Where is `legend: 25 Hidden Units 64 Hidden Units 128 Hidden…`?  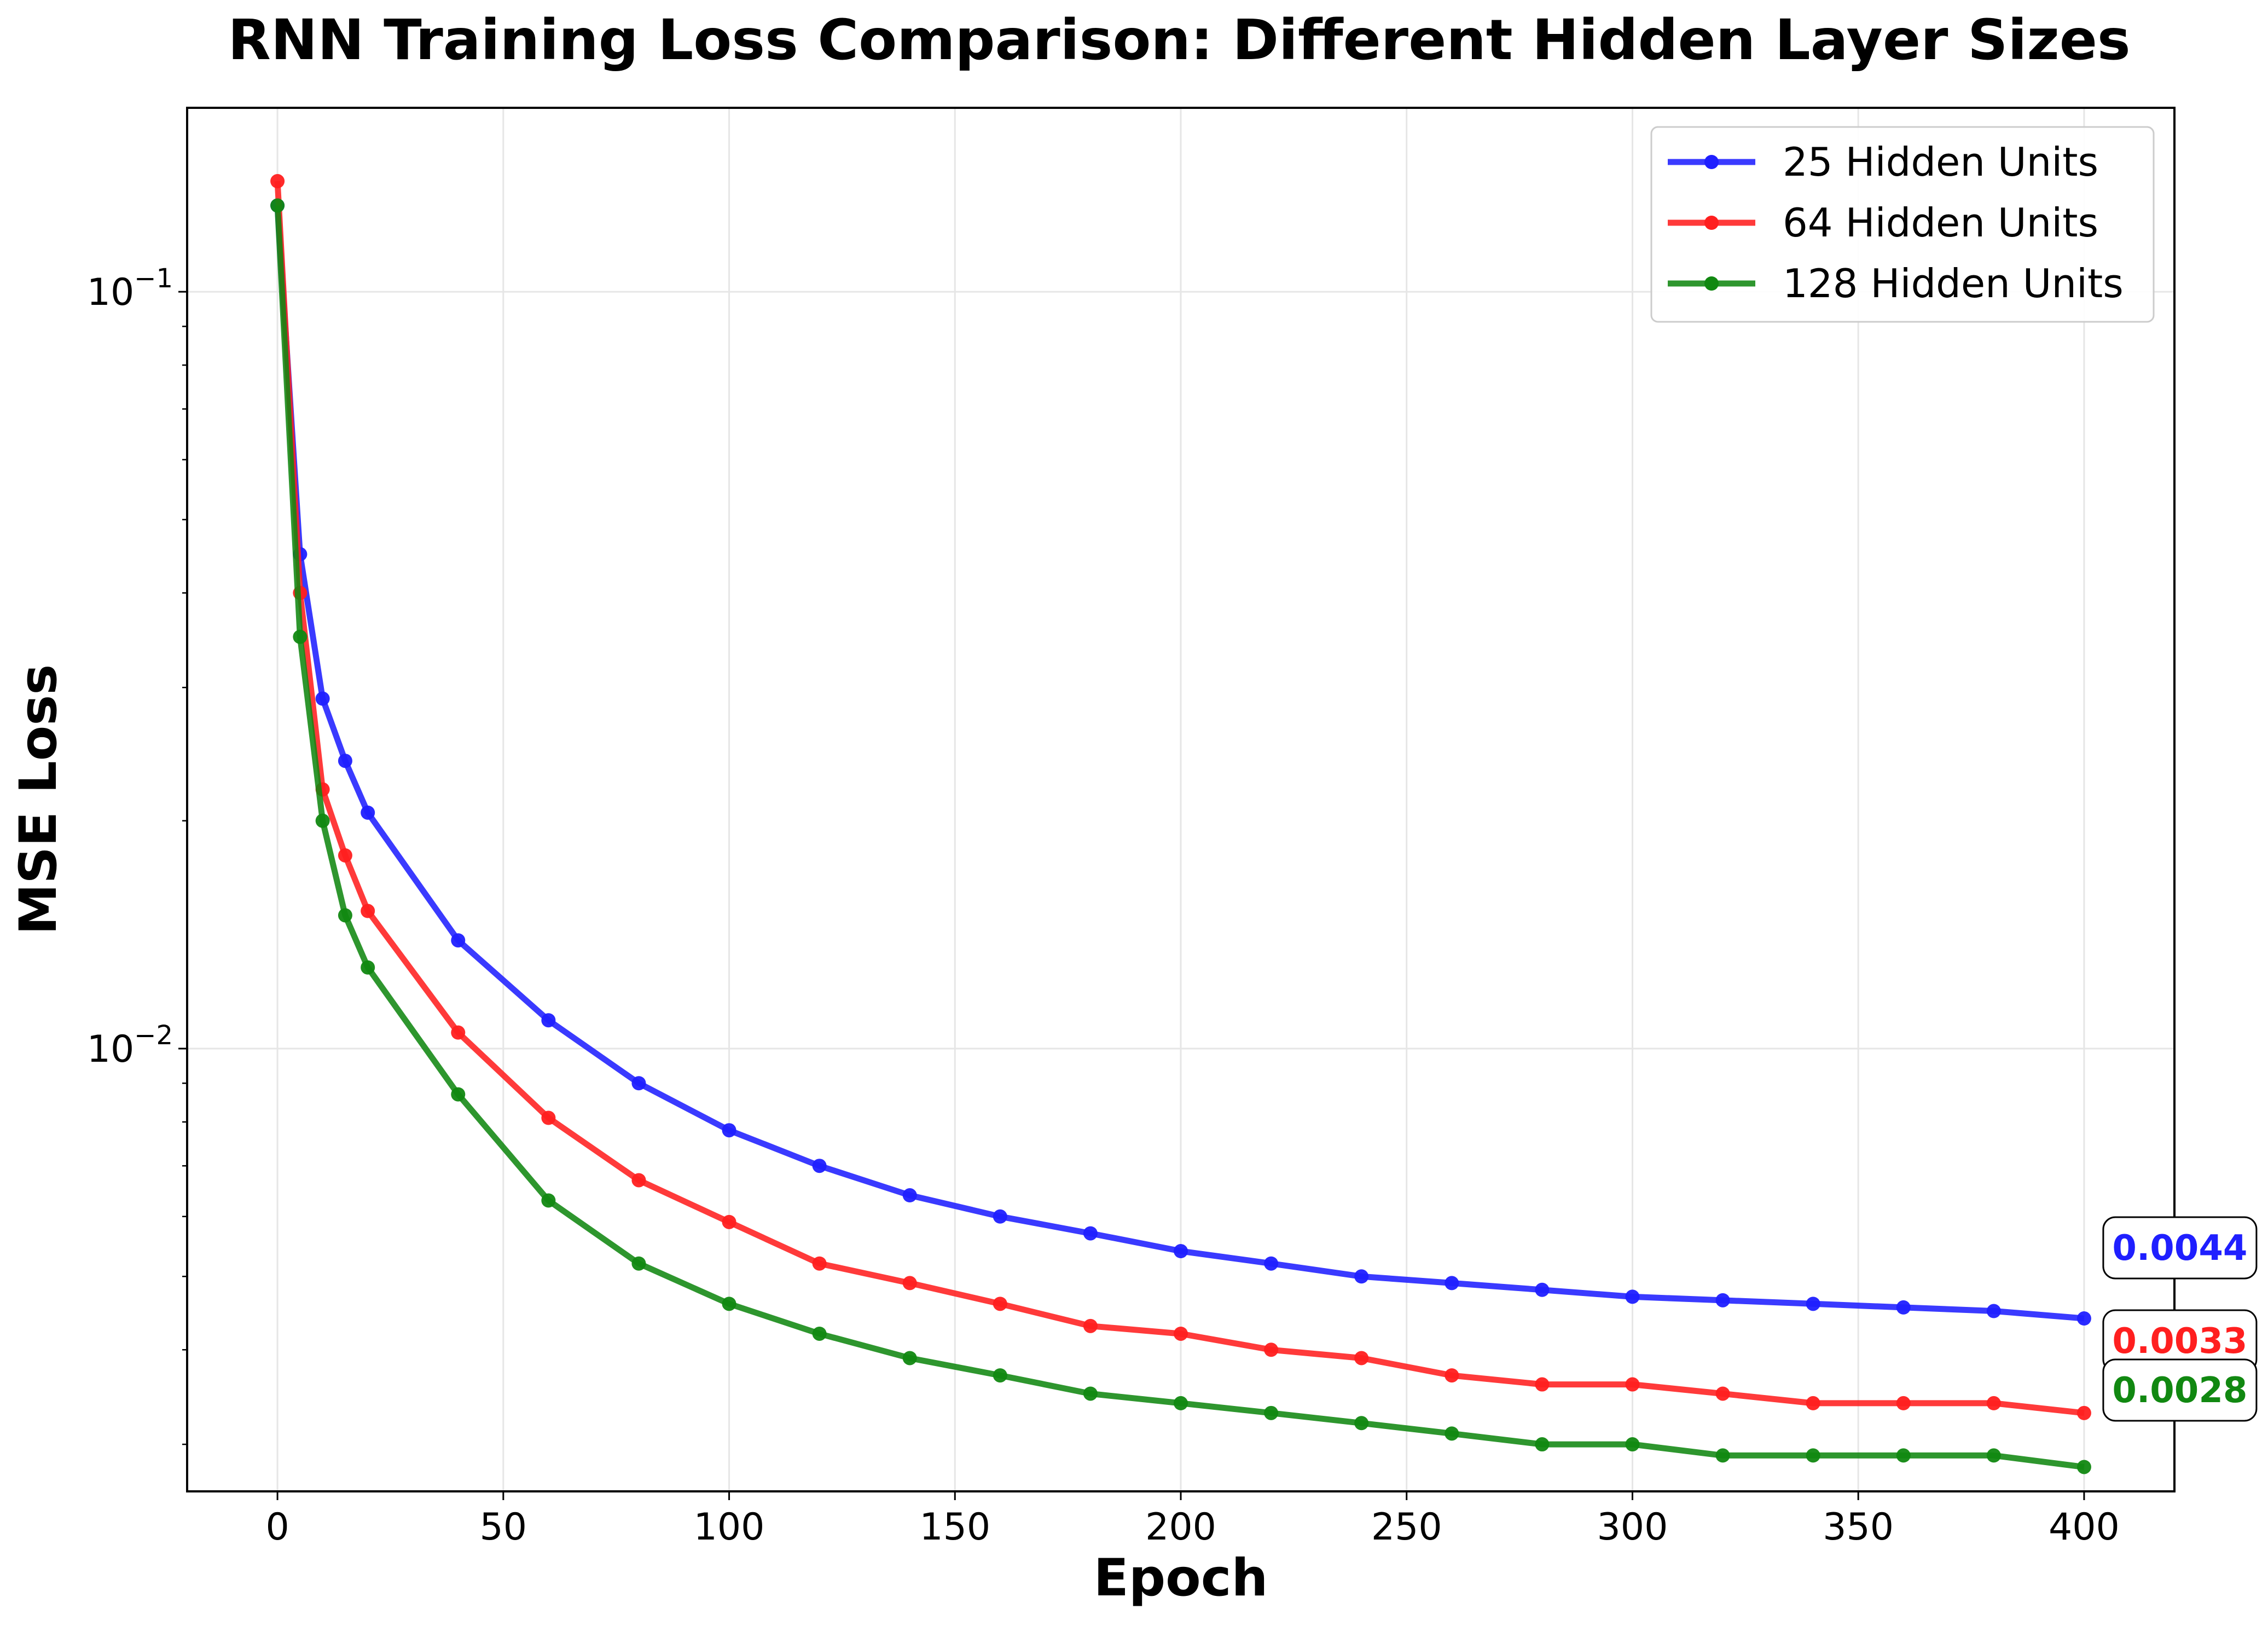
legend: 25 Hidden Units 64 Hidden Units 128 Hidden… is located at coordinates (1903, 224).